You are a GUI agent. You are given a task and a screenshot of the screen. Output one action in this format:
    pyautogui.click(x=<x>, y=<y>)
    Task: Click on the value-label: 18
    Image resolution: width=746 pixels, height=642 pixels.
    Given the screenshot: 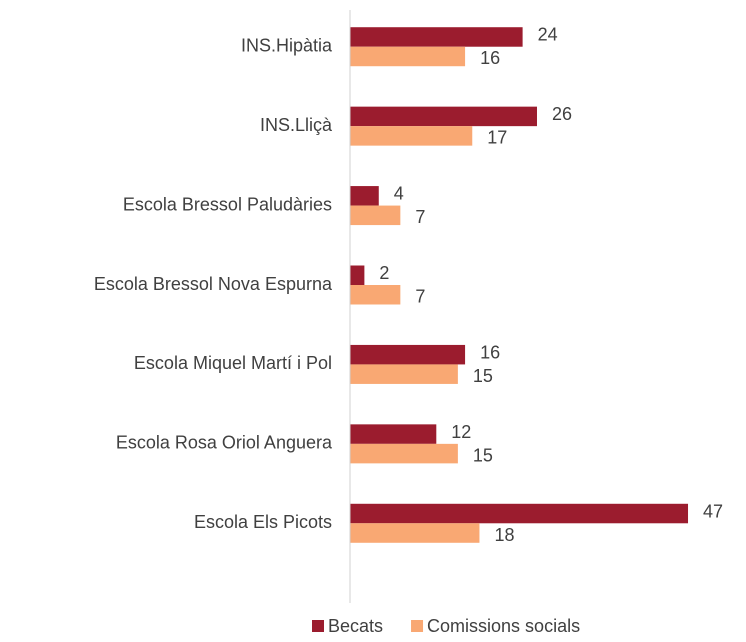 What is the action you would take?
    pyautogui.click(x=504, y=535)
    